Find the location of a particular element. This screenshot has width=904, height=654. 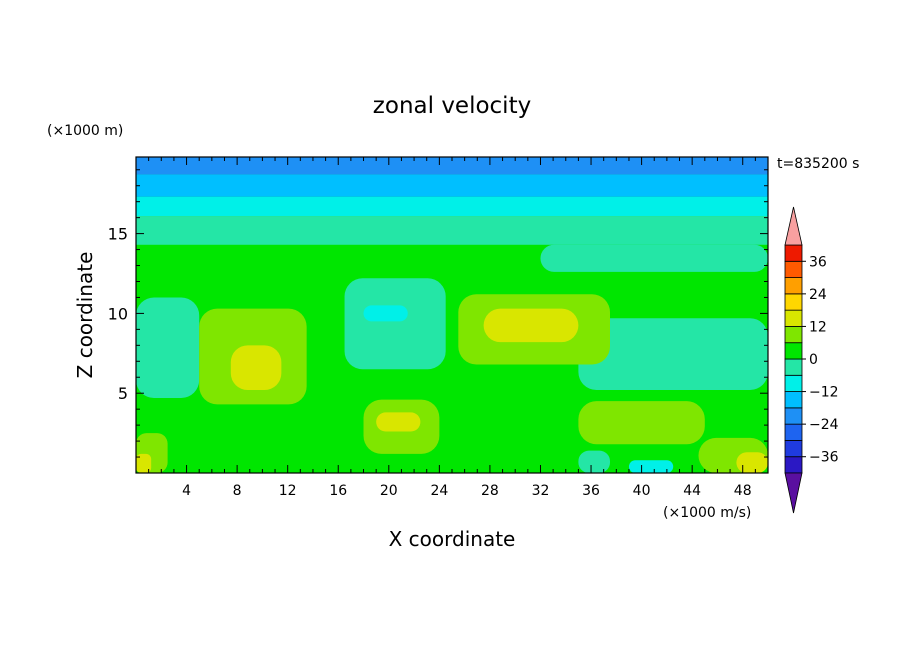

time-label: t=835200 s is located at coordinates (818, 164).